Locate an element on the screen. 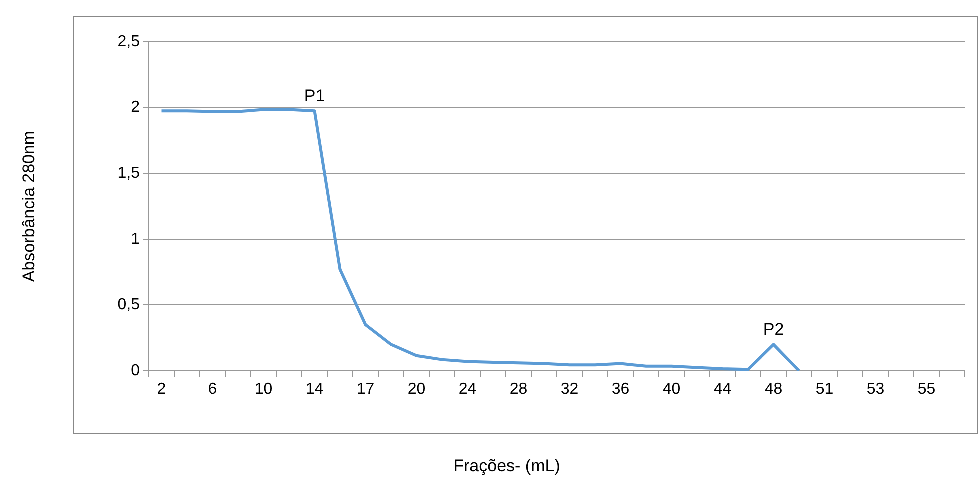  y-tick-label: 0 is located at coordinates (135, 371).